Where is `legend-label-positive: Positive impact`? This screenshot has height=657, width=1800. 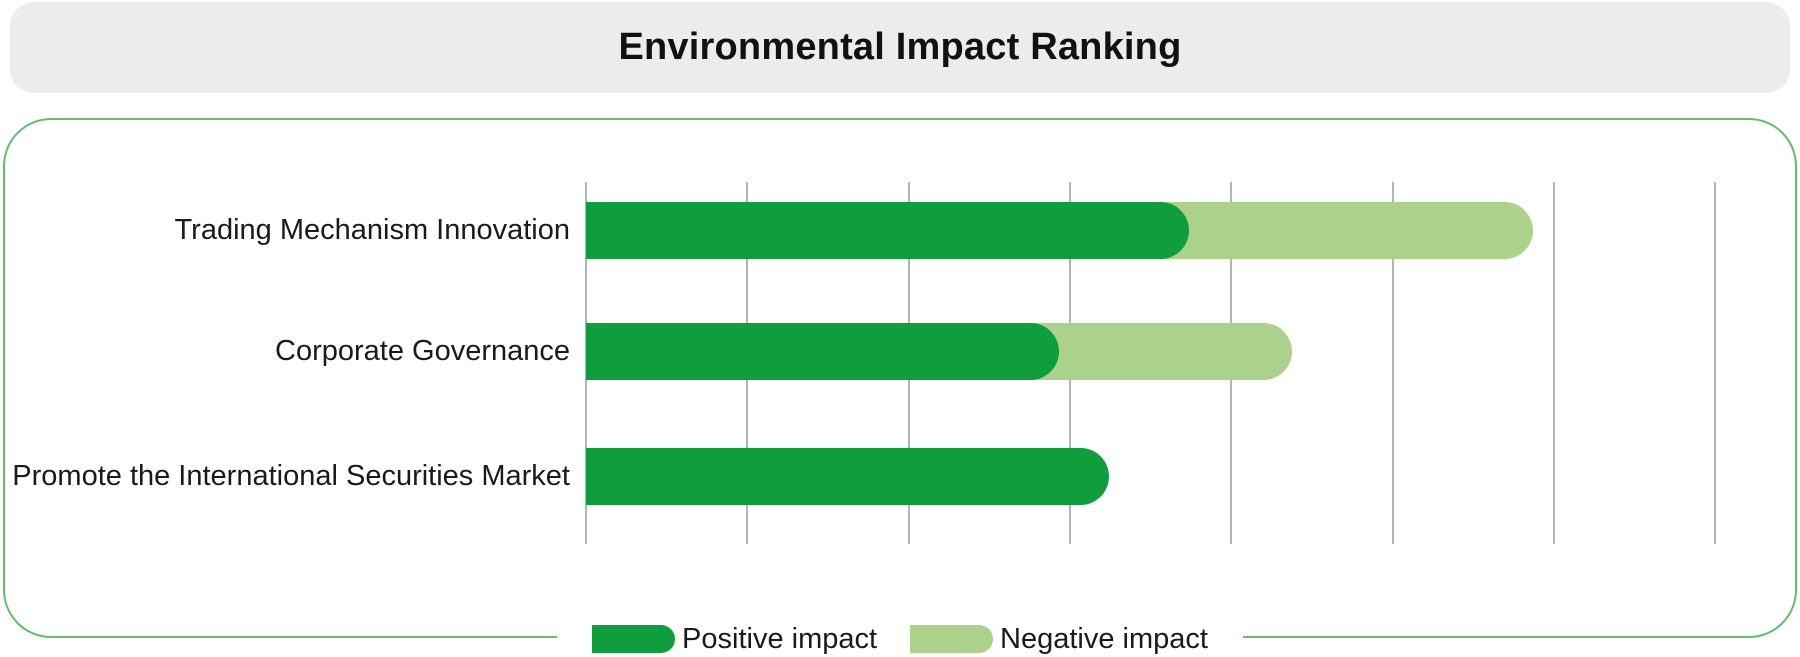 legend-label-positive: Positive impact is located at coordinates (780, 638).